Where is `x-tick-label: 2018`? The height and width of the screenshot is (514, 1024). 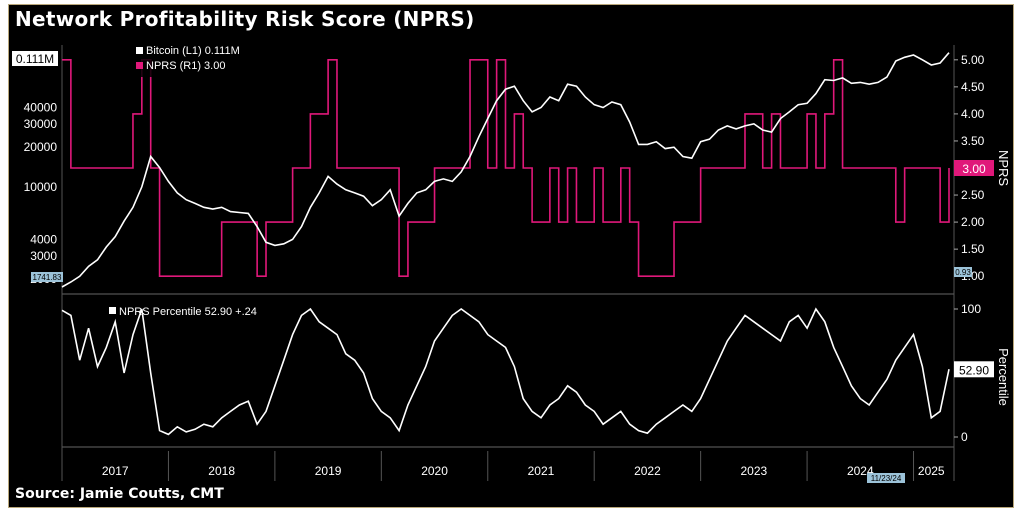 x-tick-label: 2018 is located at coordinates (221, 471).